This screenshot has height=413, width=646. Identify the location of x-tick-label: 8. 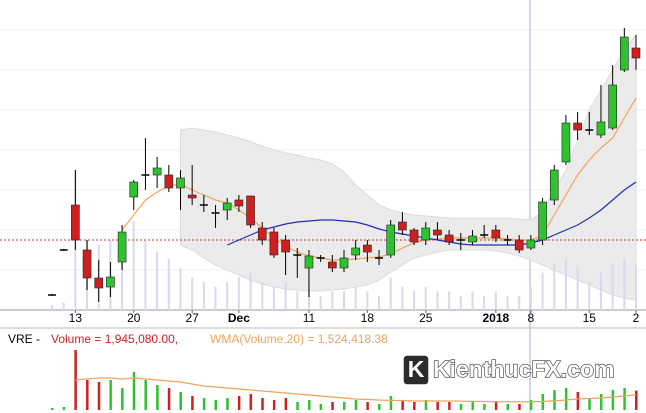
(531, 318).